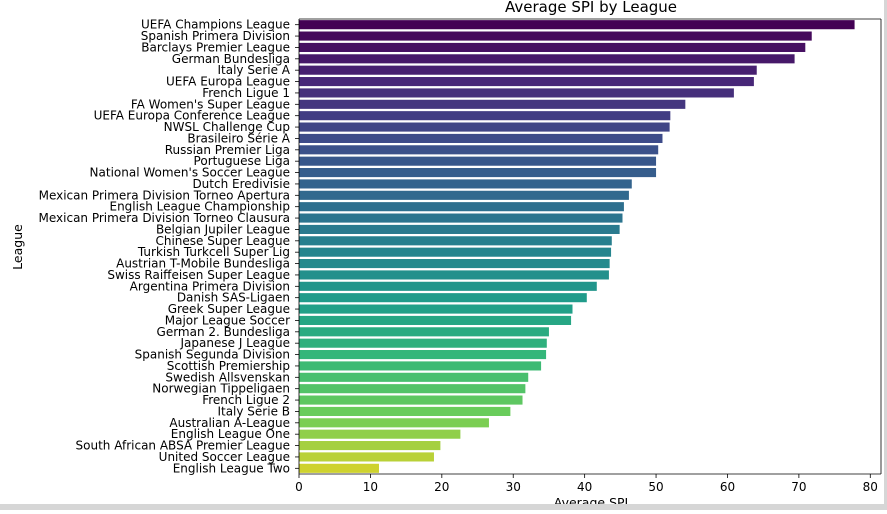 The width and height of the screenshot is (887, 514). Describe the element at coordinates (233, 298) in the screenshot. I see `y-tick-label: Danish SAS-Ligaen` at that location.